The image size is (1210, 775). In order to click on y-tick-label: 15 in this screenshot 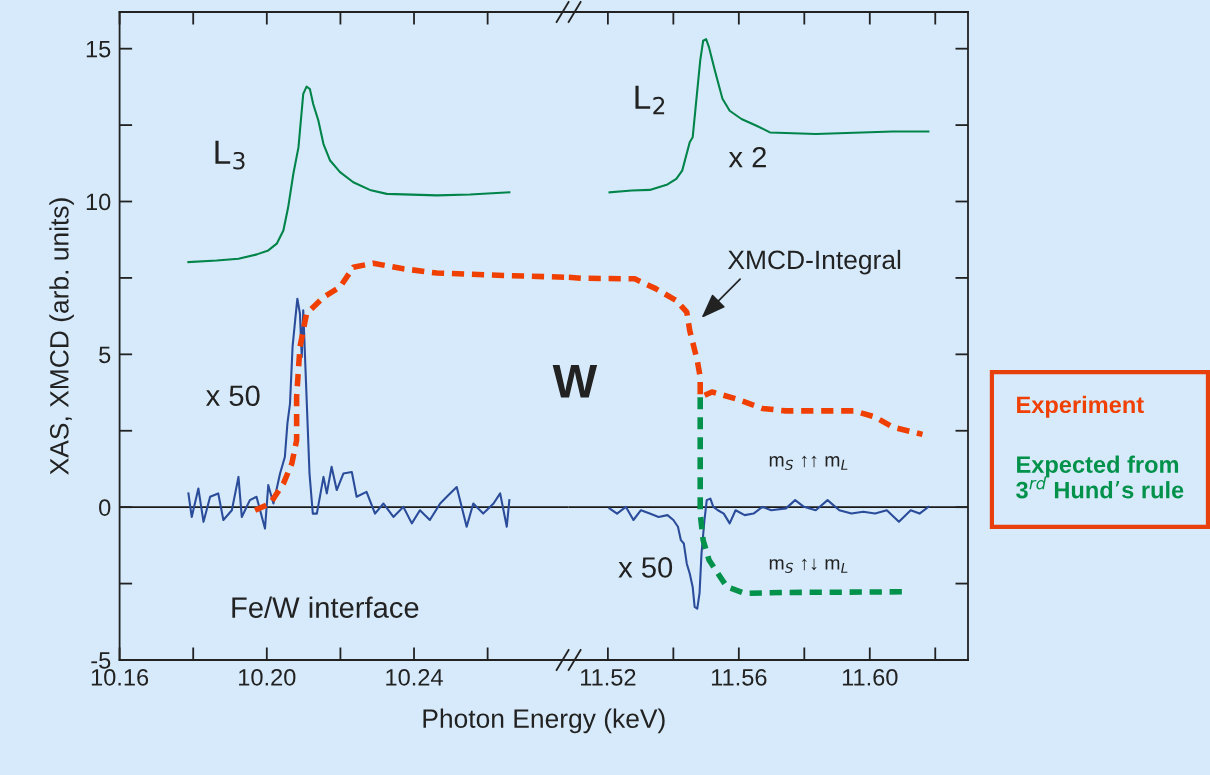, I will do `click(98, 49)`.